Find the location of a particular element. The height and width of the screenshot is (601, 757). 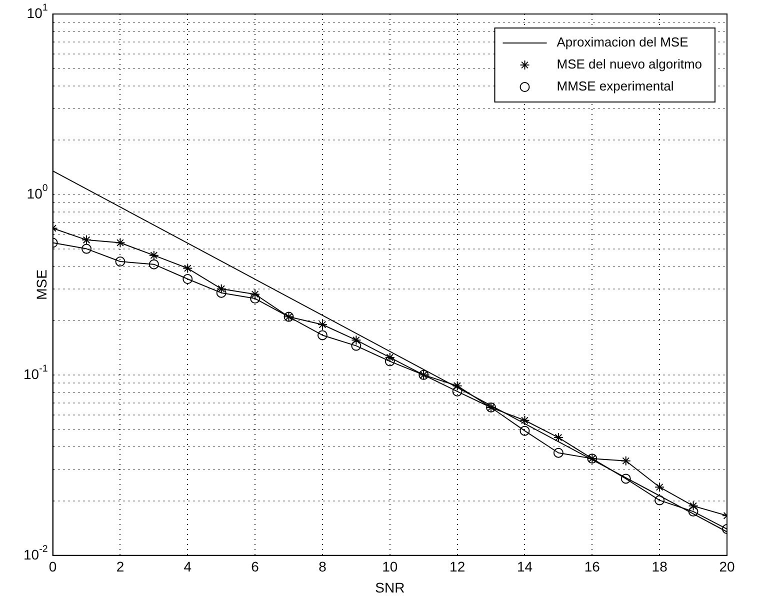

legend-label: Aproximacion del MSE is located at coordinates (622, 42).